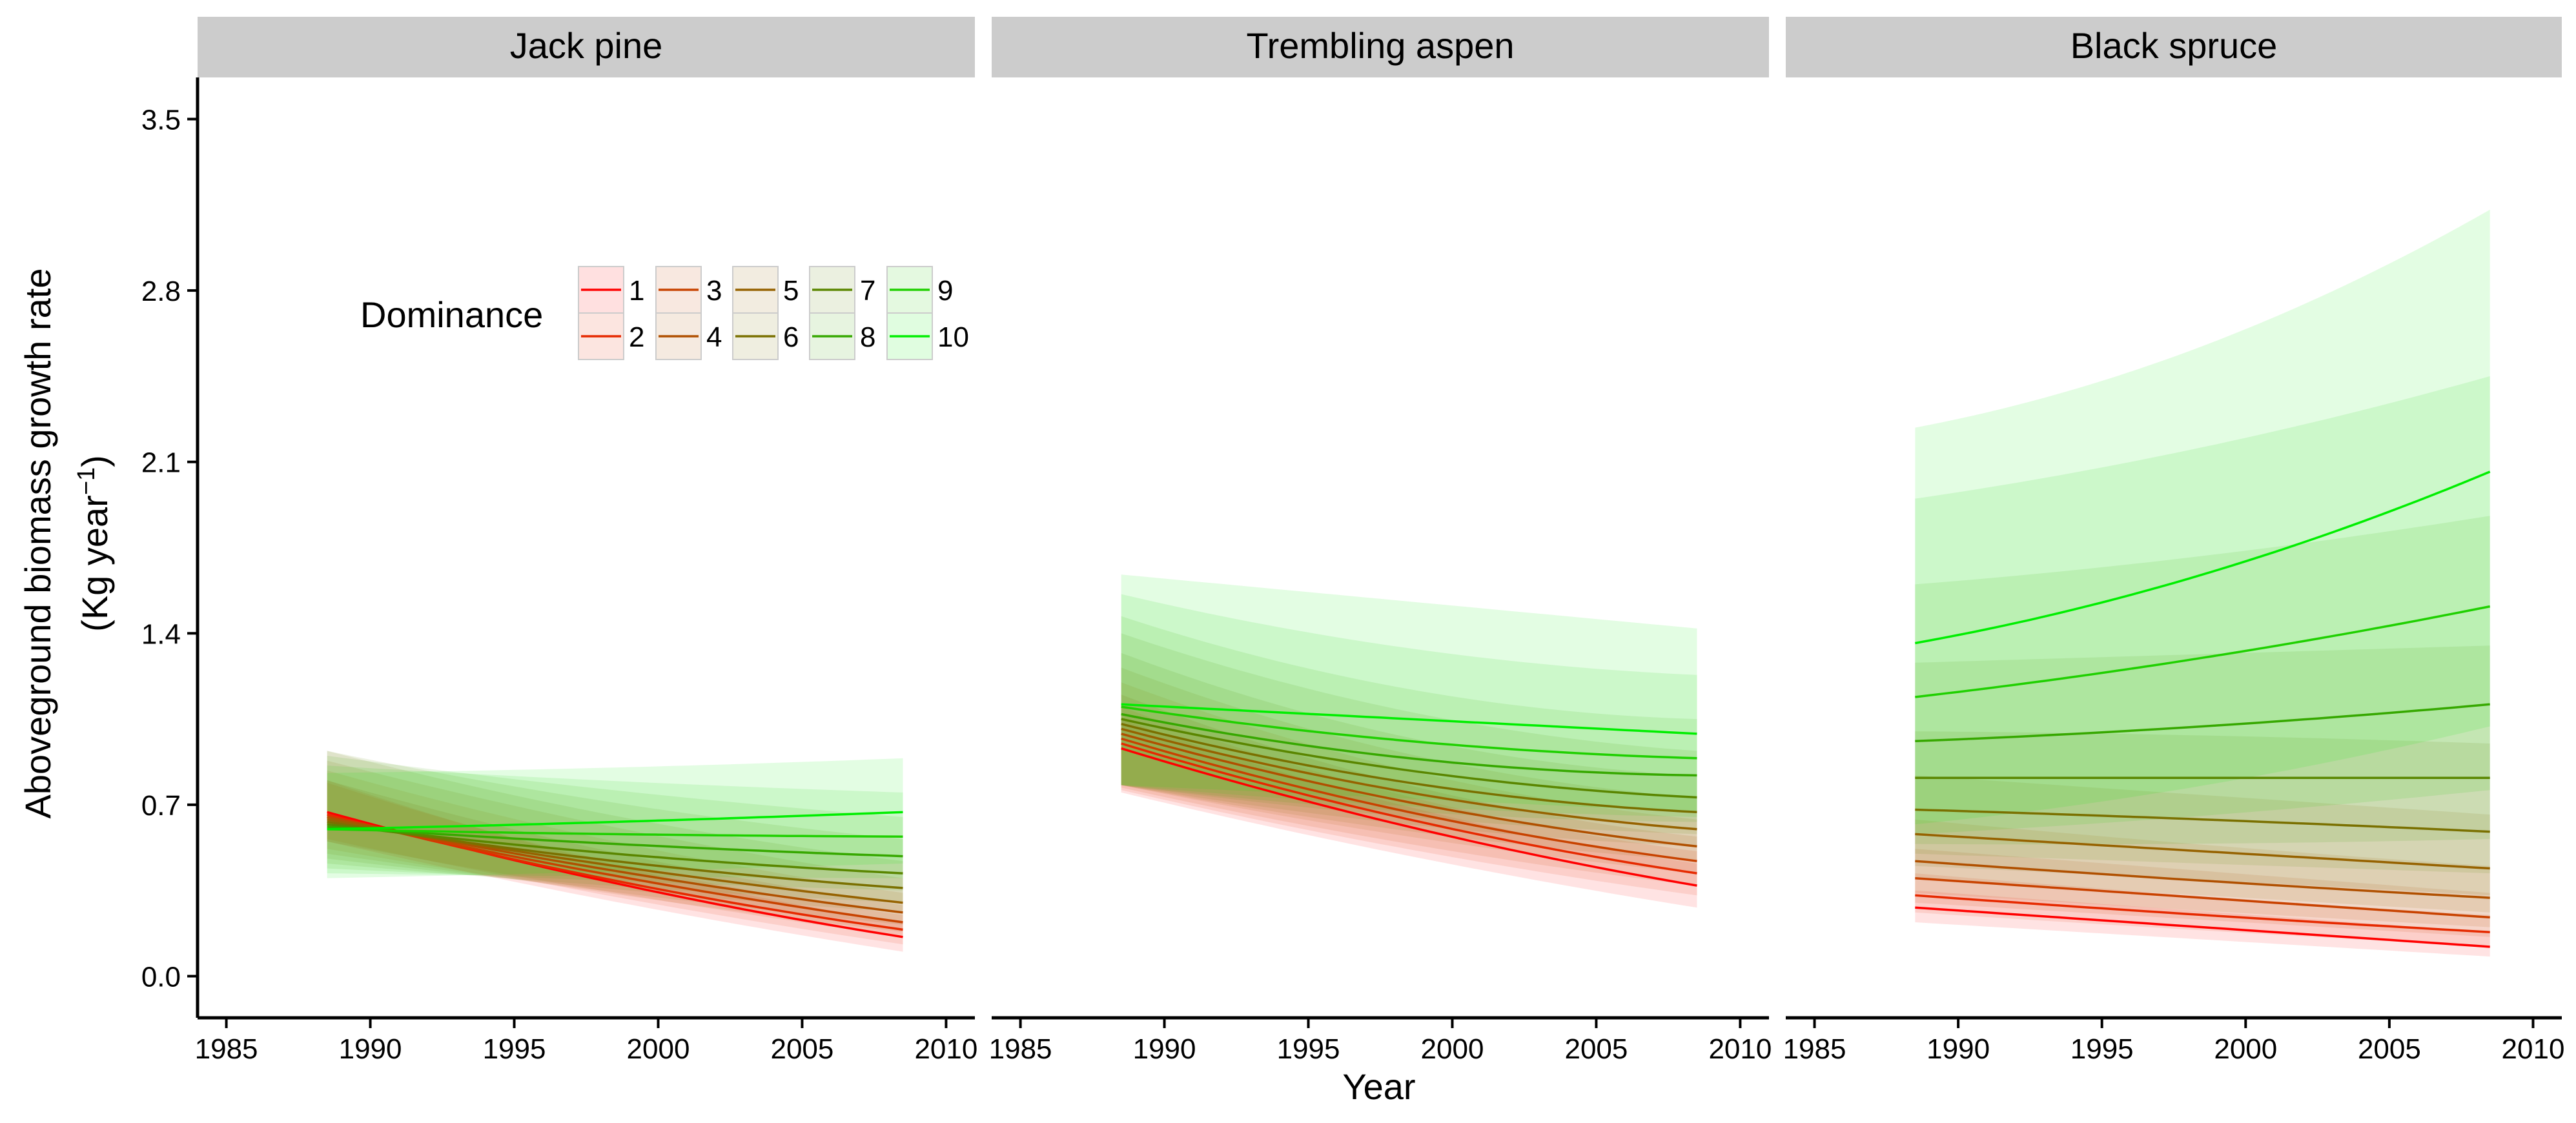 This screenshot has height=1123, width=2576. I want to click on legend: Dominance 1 2 3 4 5 6 7 8 9 10, so click(665, 313).